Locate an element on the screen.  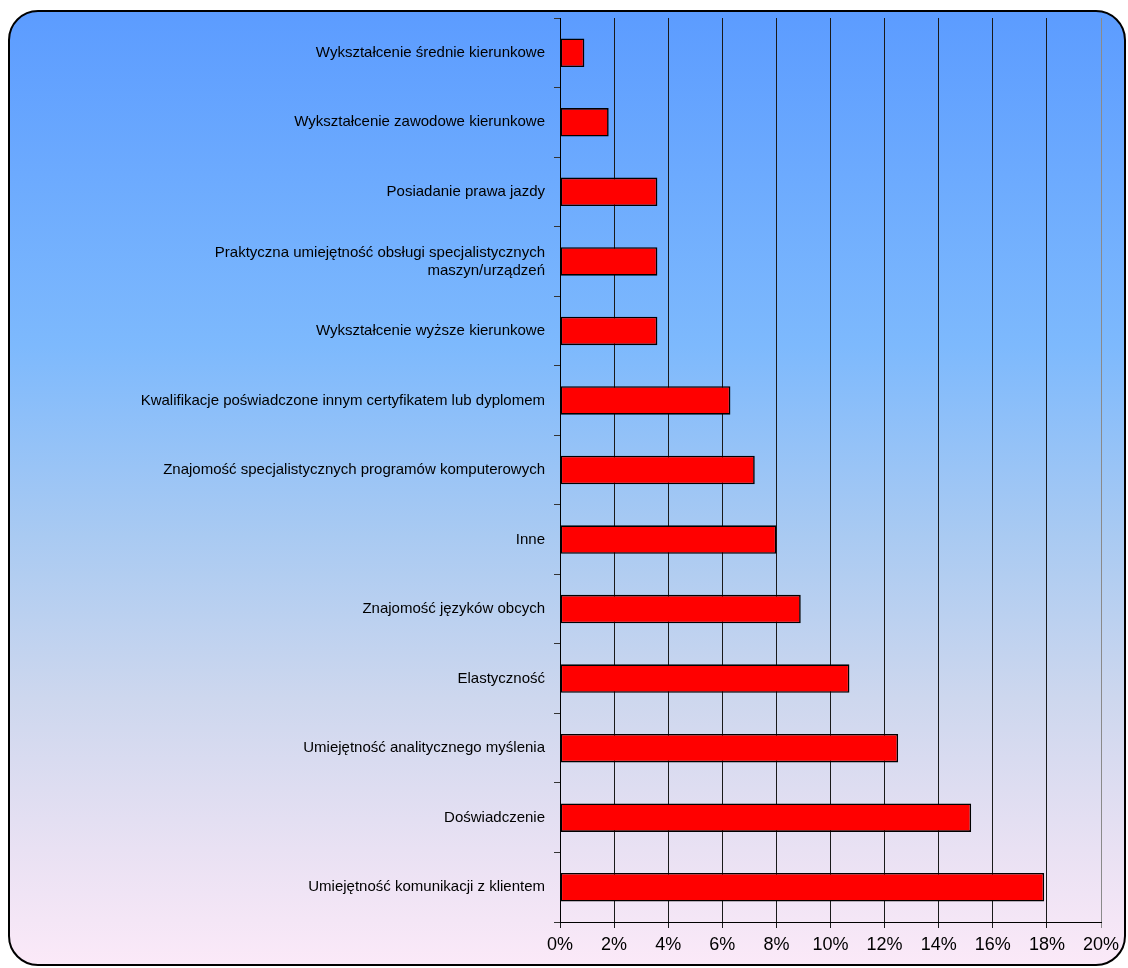
y-tick-label: Znajomość specjalistycznych programów komputerowych is located at coordinates (354, 469).